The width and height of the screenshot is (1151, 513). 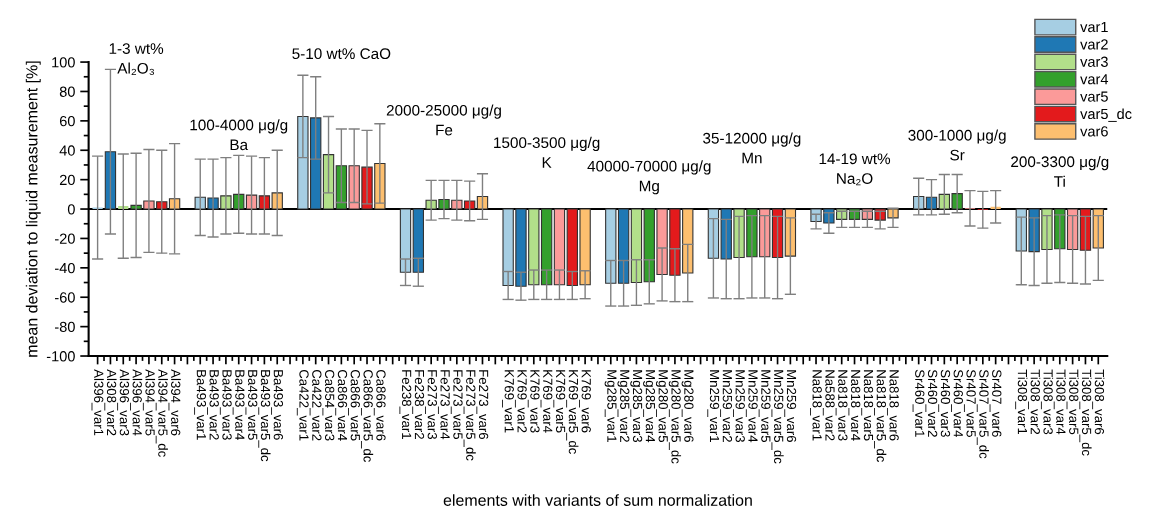 What do you see at coordinates (67, 180) in the screenshot?
I see `y-tick-label: 20` at bounding box center [67, 180].